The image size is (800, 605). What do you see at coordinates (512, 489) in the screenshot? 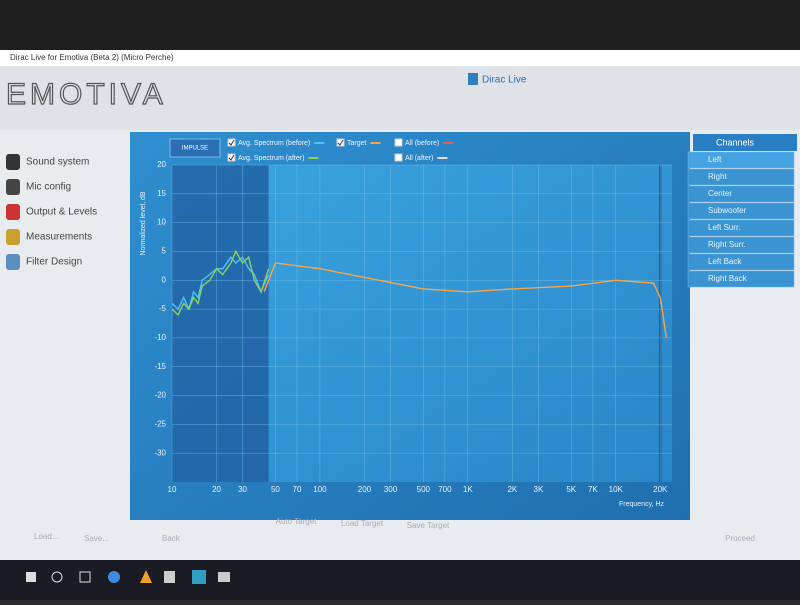
I see `x-tick-label: 2K` at bounding box center [512, 489].